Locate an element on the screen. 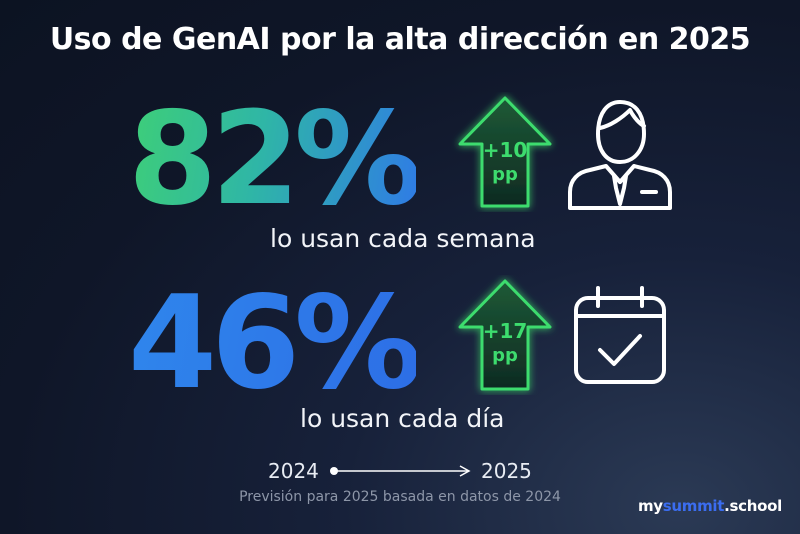 This screenshot has height=534, width=800. calendar-check-icon is located at coordinates (620, 336).